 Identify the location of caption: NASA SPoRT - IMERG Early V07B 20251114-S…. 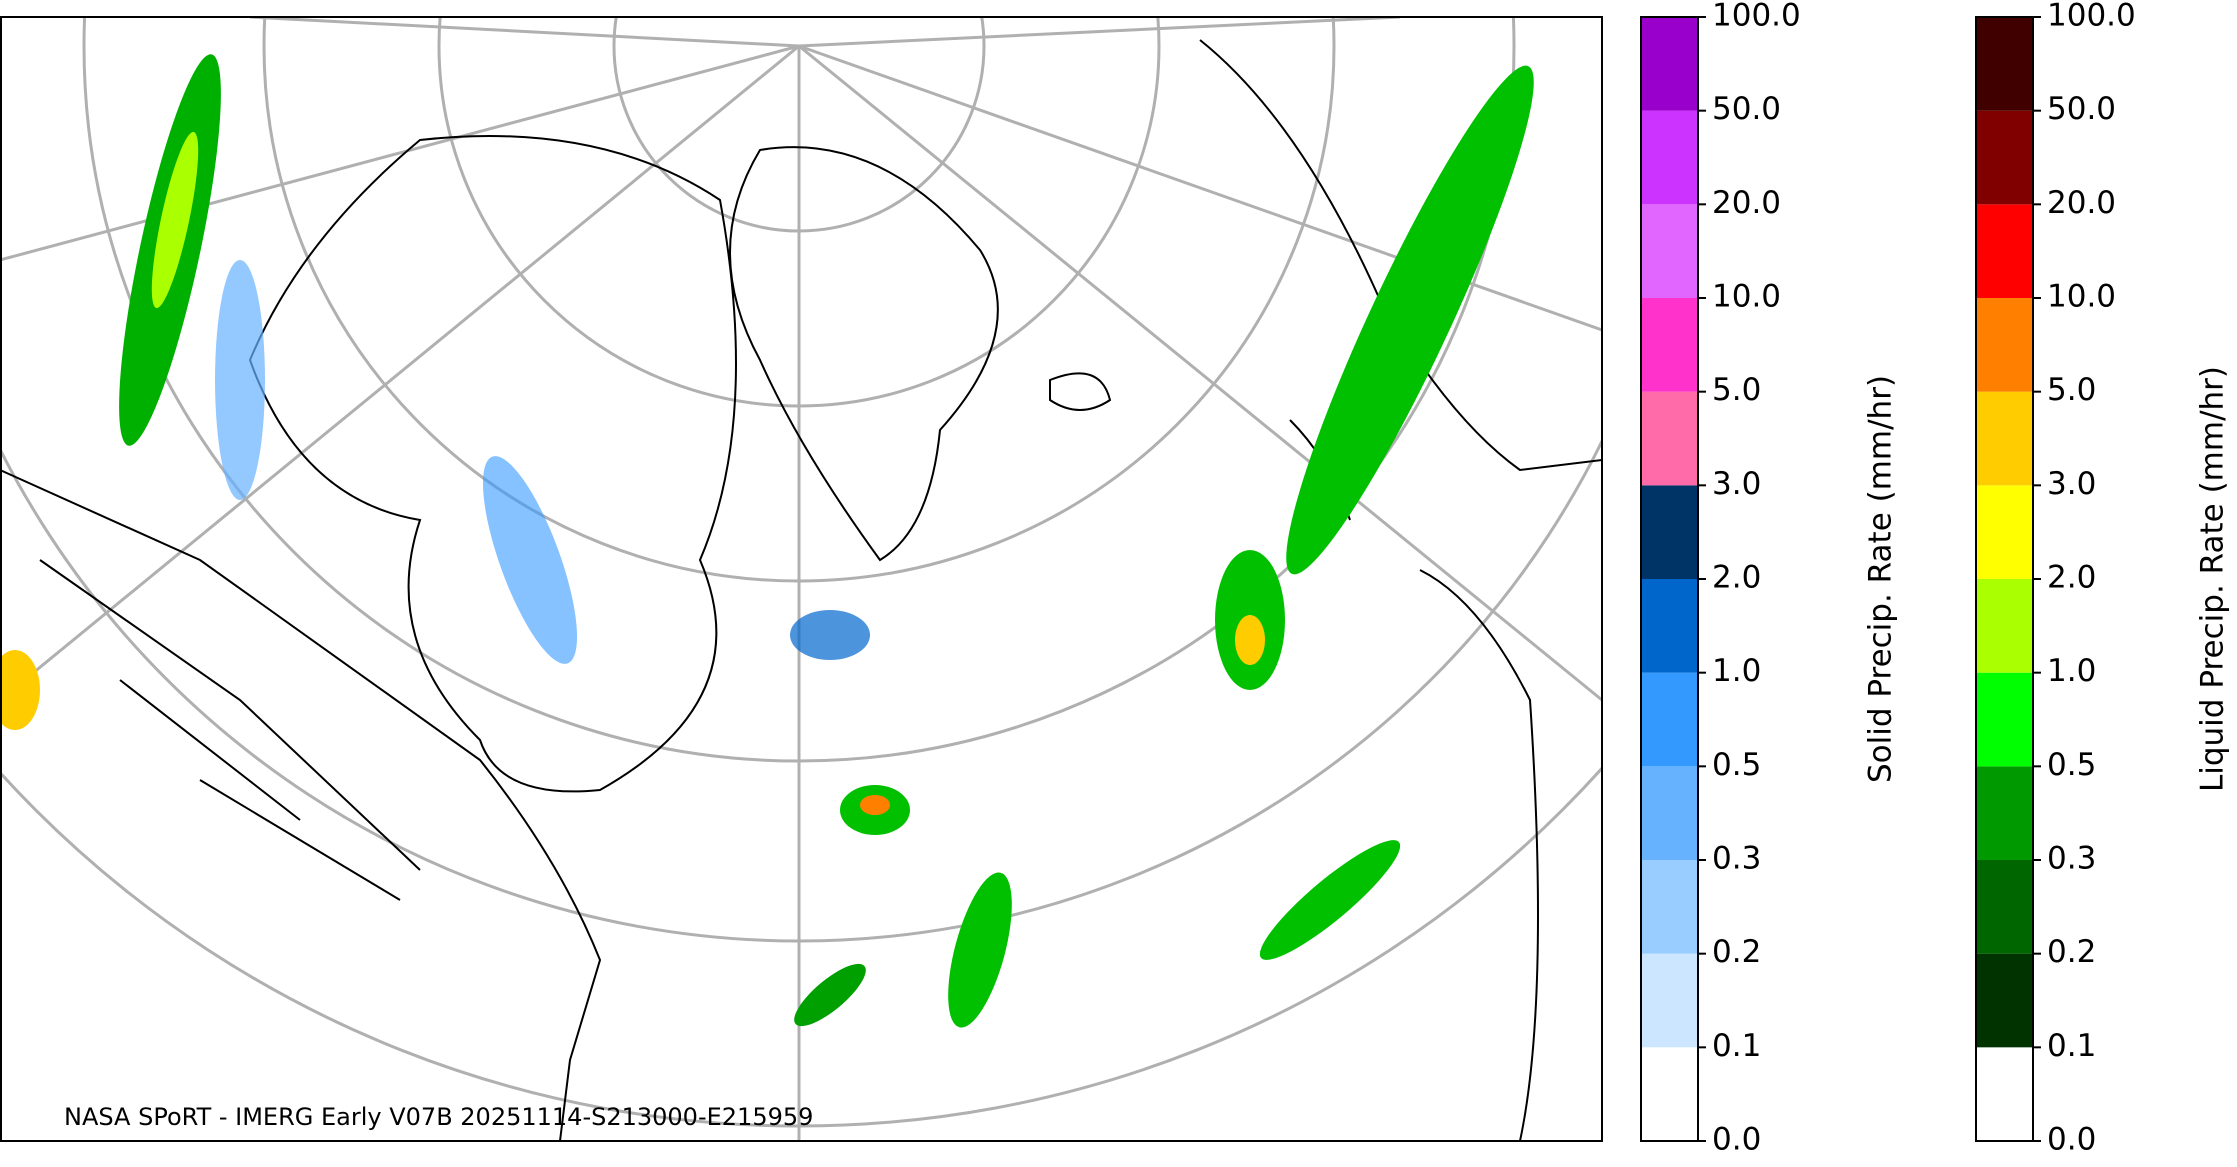
(438, 1117).